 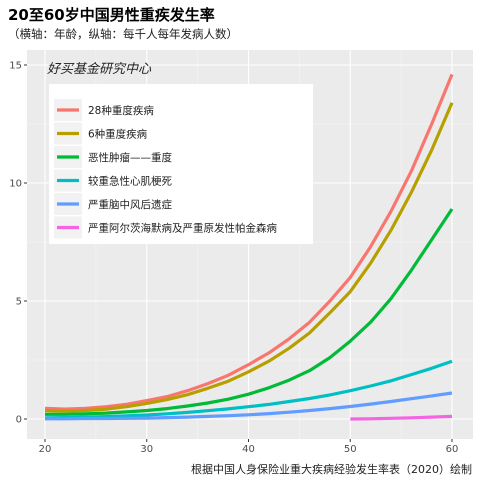 I want to click on legend-label-5: 严重脑中风后遗症, so click(x=130, y=204).